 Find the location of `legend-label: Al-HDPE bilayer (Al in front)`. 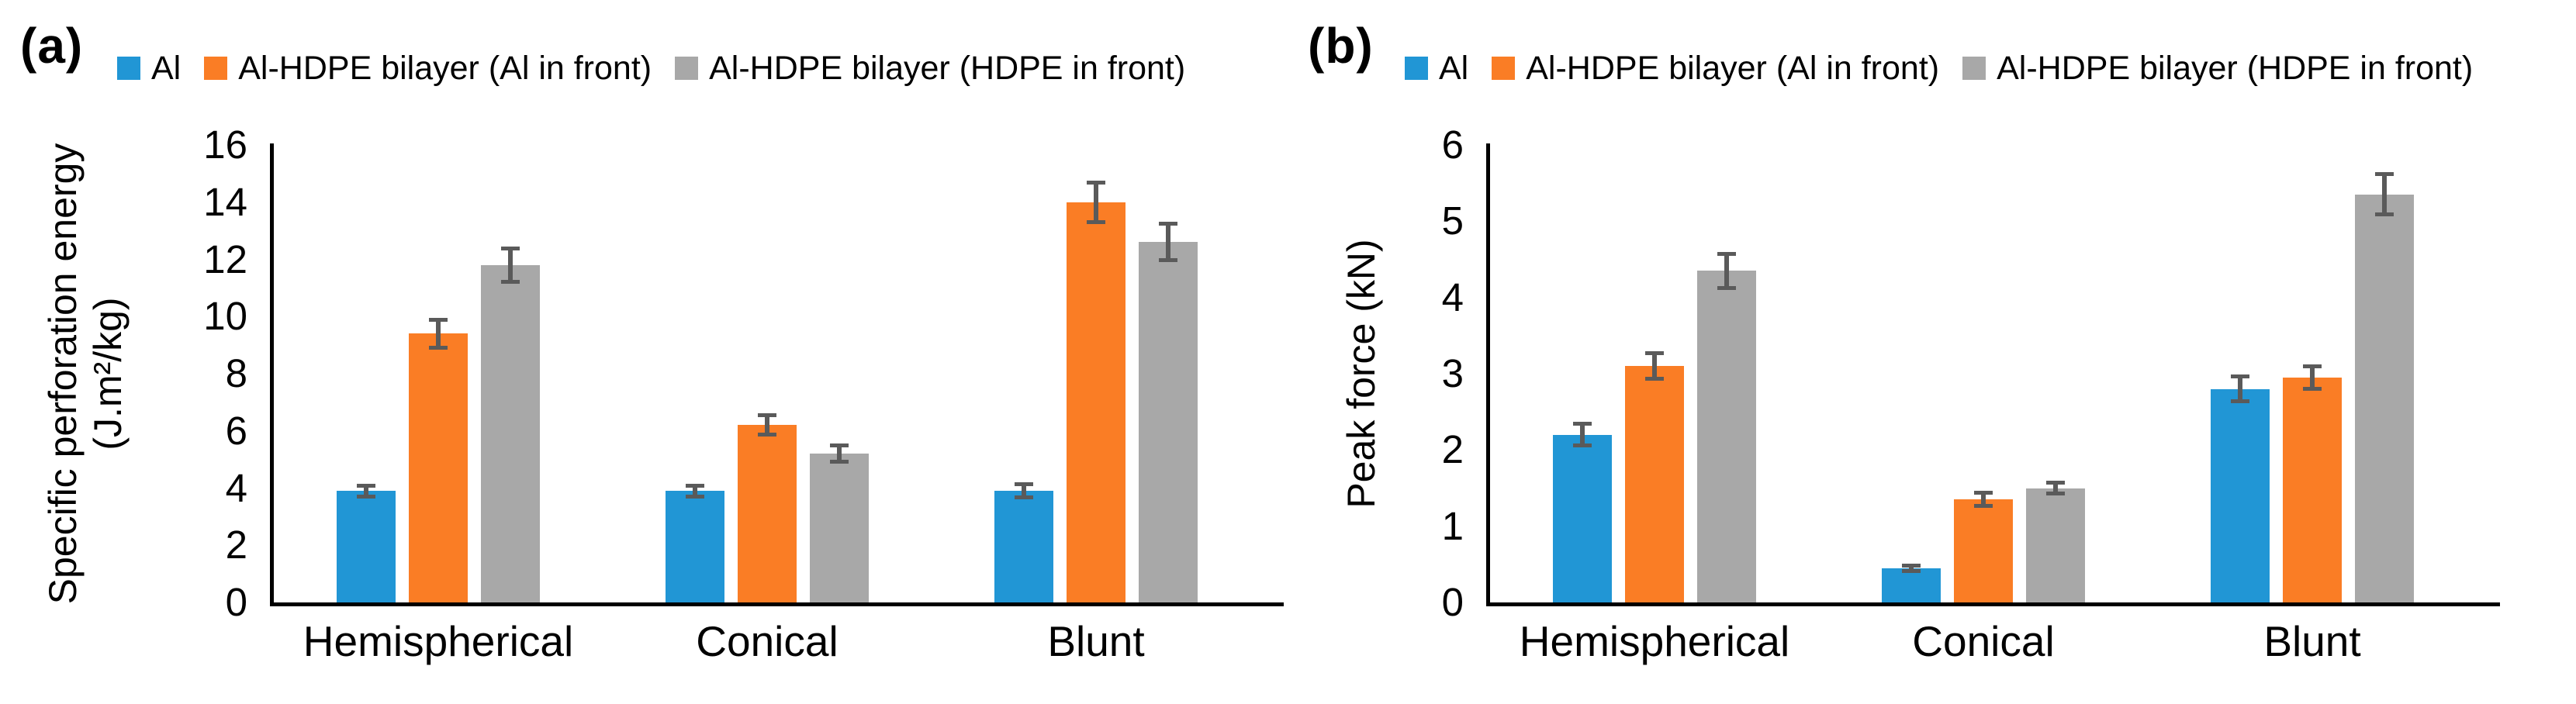

legend-label: Al-HDPE bilayer (Al in front) is located at coordinates (1733, 68).